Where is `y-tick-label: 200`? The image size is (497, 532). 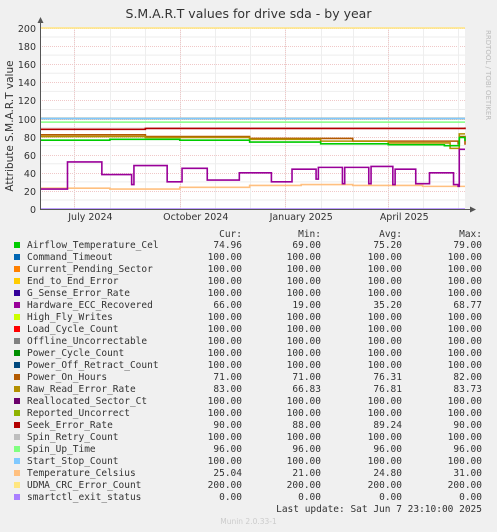 y-tick-label: 200 is located at coordinates (27, 29).